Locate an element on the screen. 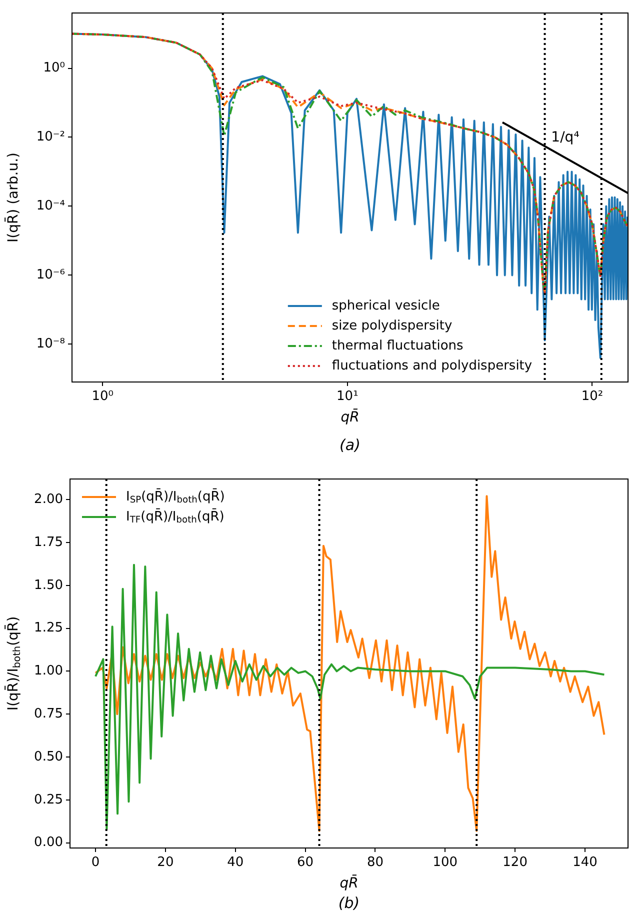 This screenshot has height=918, width=629. y-tick-label: 2.00 is located at coordinates (48, 499).